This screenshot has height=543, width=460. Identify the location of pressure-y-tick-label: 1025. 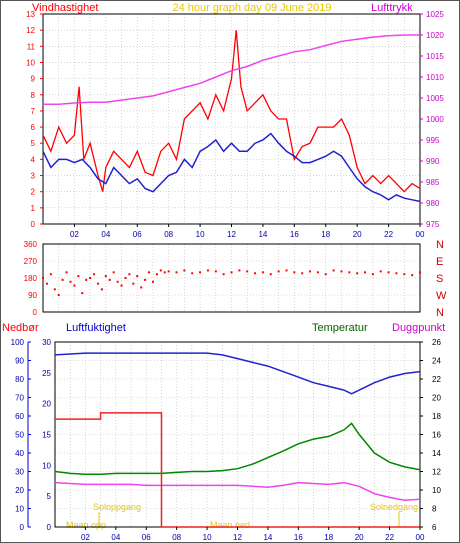
(435, 14).